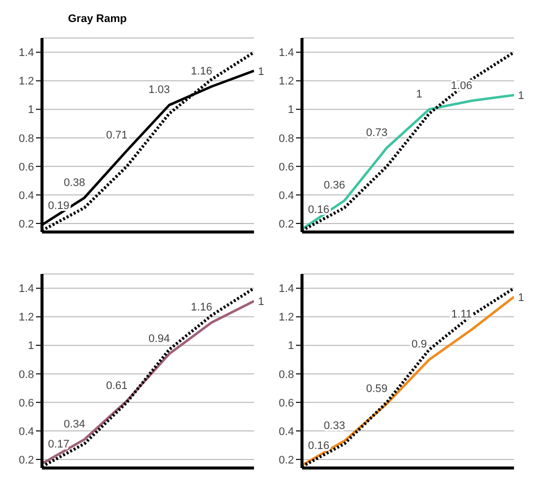 The image size is (536, 482). What do you see at coordinates (97, 19) in the screenshot?
I see `chart-title: Gray Ramp` at bounding box center [97, 19].